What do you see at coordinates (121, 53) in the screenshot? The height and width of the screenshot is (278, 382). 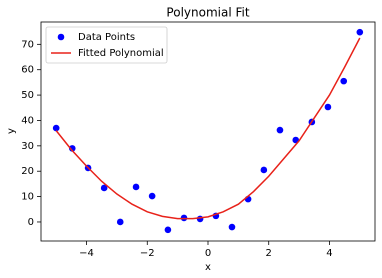 I see `legend-label: Fitted Polynomial` at bounding box center [121, 53].